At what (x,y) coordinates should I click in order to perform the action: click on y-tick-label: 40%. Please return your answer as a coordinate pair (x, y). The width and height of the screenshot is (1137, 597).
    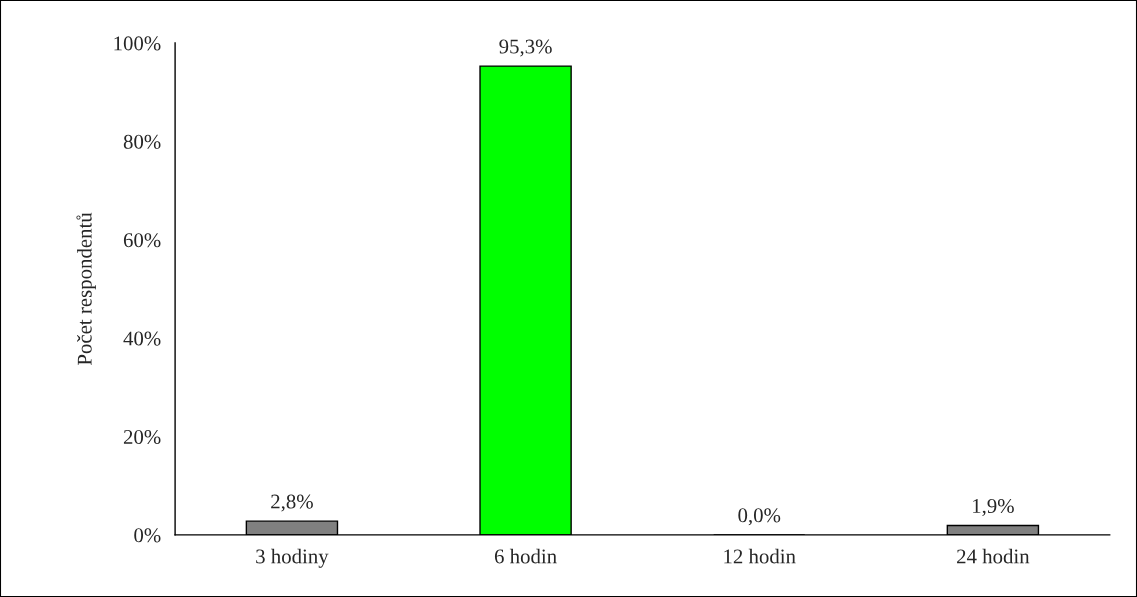
    Looking at the image, I should click on (142, 338).